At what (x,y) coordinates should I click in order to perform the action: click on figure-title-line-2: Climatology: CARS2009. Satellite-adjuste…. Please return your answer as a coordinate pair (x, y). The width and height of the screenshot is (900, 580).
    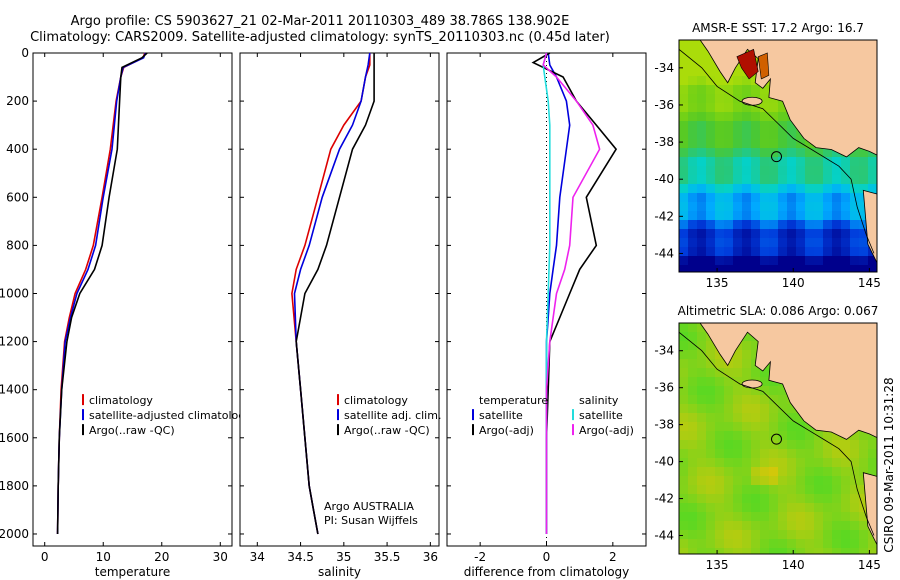
    Looking at the image, I should click on (320, 37).